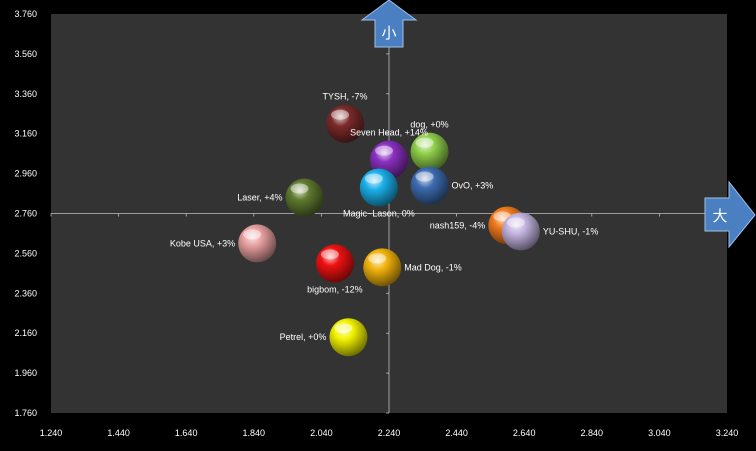  I want to click on data-point: Kobe USA, +3%, so click(223, 243).